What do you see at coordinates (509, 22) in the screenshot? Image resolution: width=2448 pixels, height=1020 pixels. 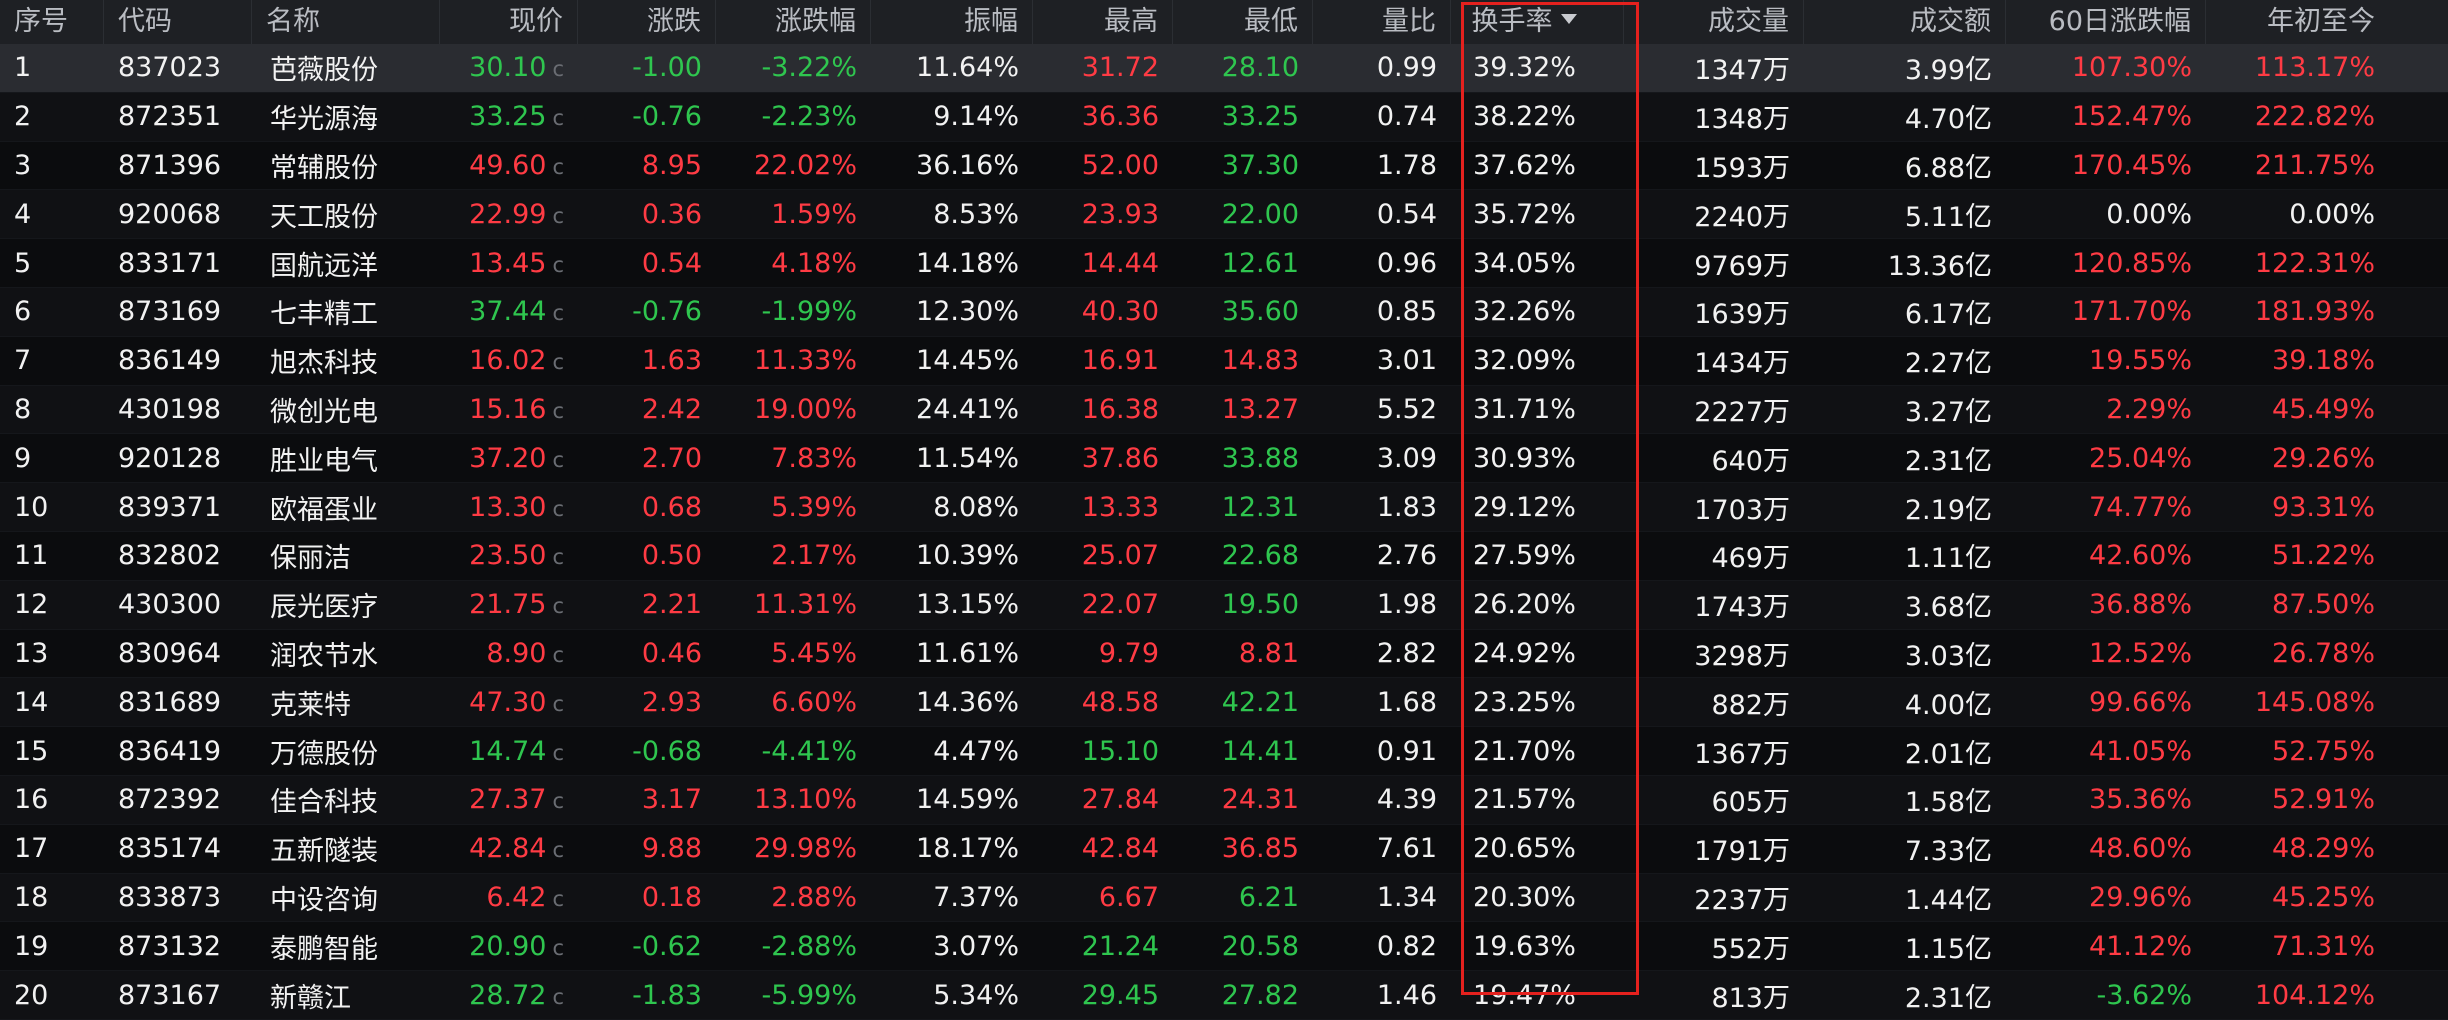 I see `col-header-price: 现价` at bounding box center [509, 22].